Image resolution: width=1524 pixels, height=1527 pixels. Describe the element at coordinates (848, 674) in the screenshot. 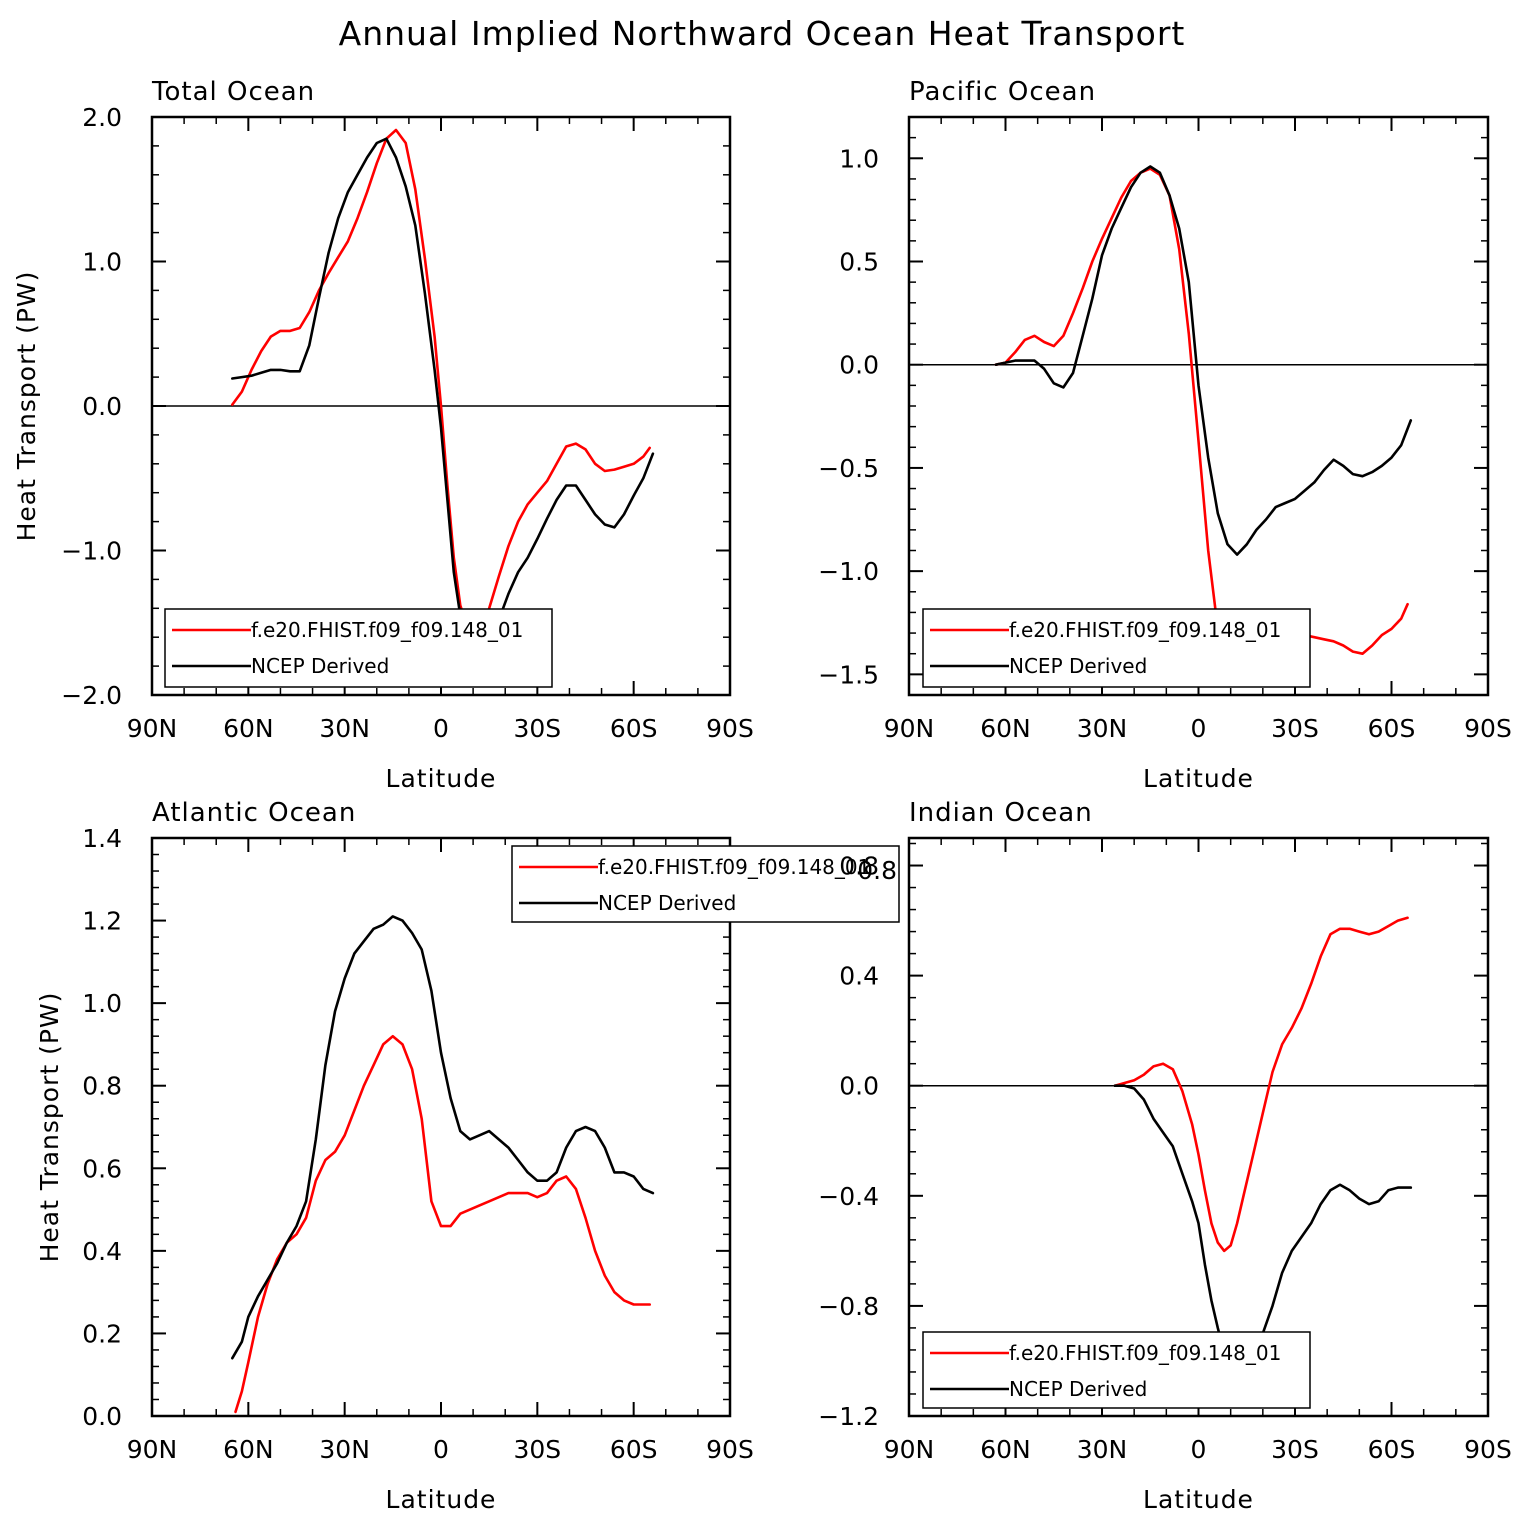

I see `y-tick-label: −1.5` at that location.